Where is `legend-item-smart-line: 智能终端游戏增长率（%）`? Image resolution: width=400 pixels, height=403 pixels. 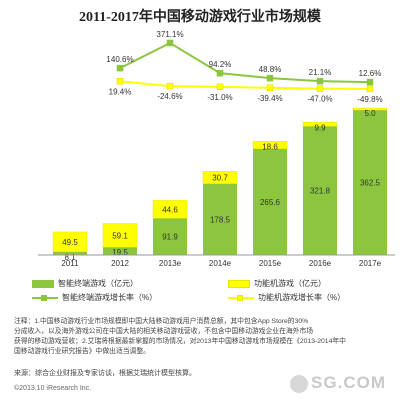 legend-item-smart-line: 智能终端游戏增长率（%） is located at coordinates (94, 297).